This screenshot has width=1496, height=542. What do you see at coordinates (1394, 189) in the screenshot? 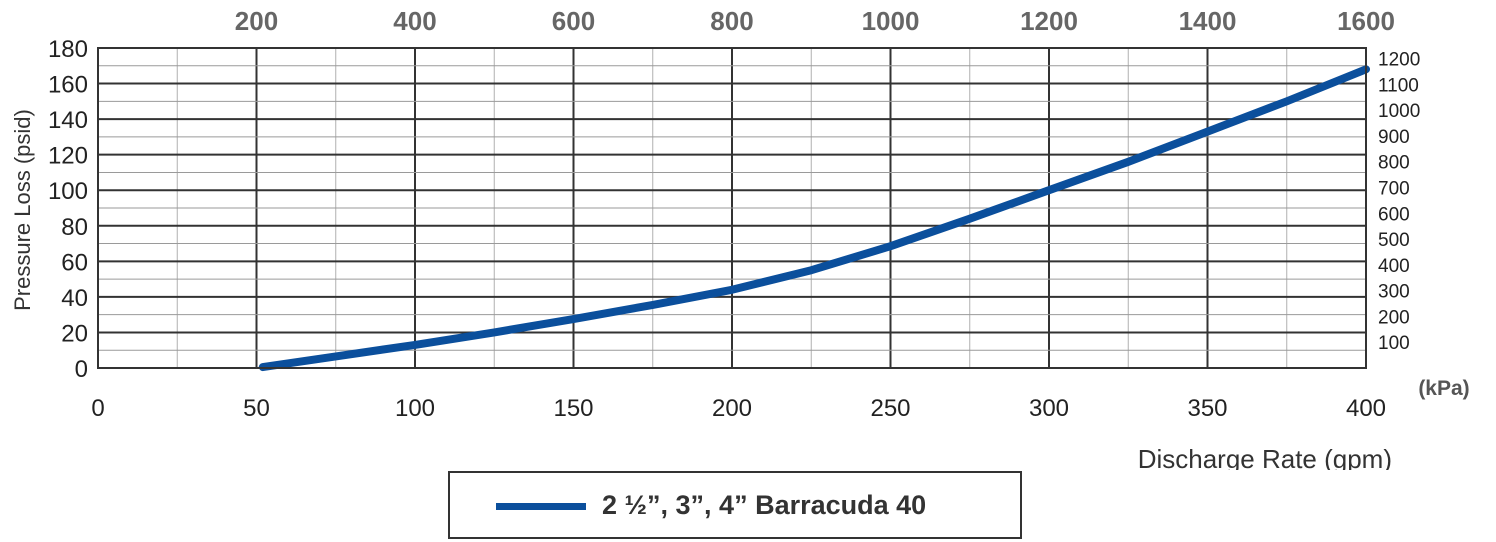
I see `right-tick-label: 700` at bounding box center [1394, 189].